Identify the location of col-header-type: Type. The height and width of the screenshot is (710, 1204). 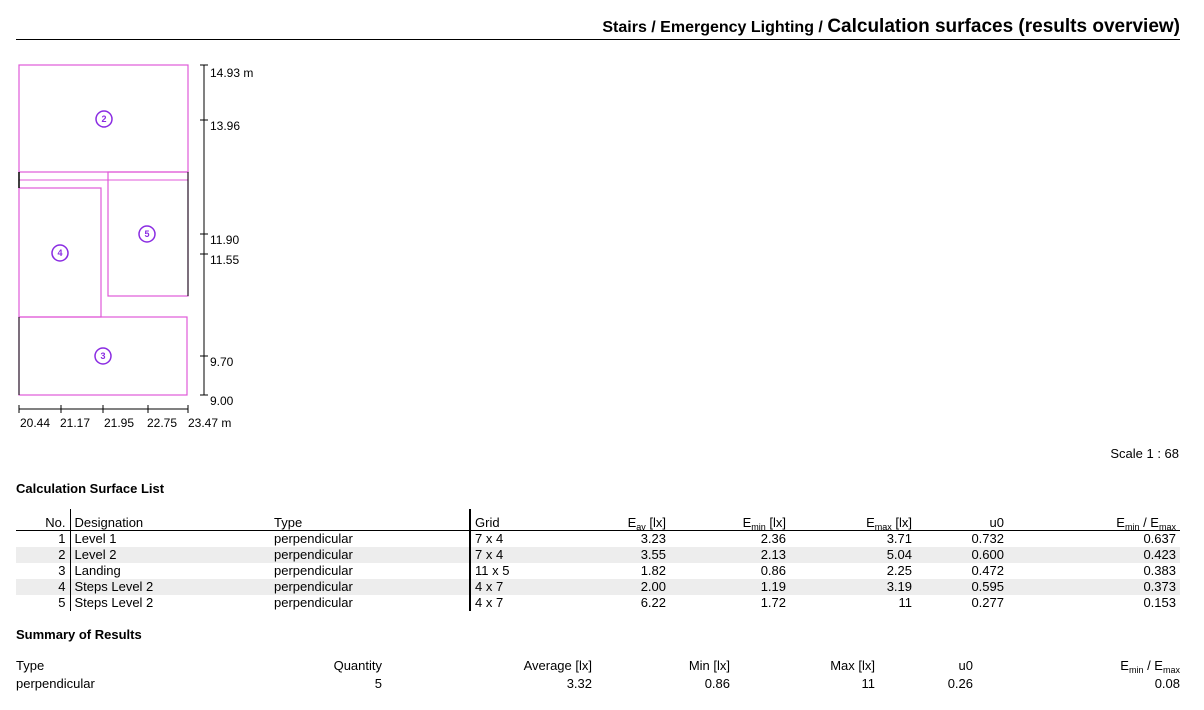
(370, 520).